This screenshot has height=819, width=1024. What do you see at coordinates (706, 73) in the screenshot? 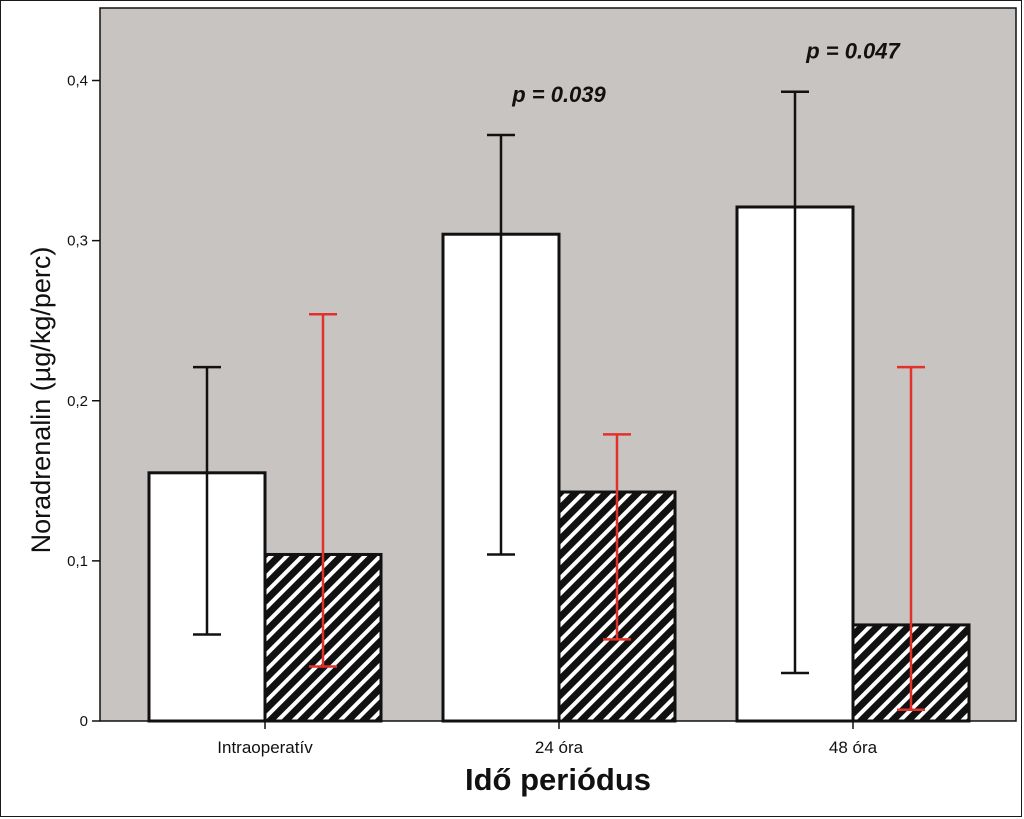
I see `annotations-group: p = 0.039 p = 0.047` at bounding box center [706, 73].